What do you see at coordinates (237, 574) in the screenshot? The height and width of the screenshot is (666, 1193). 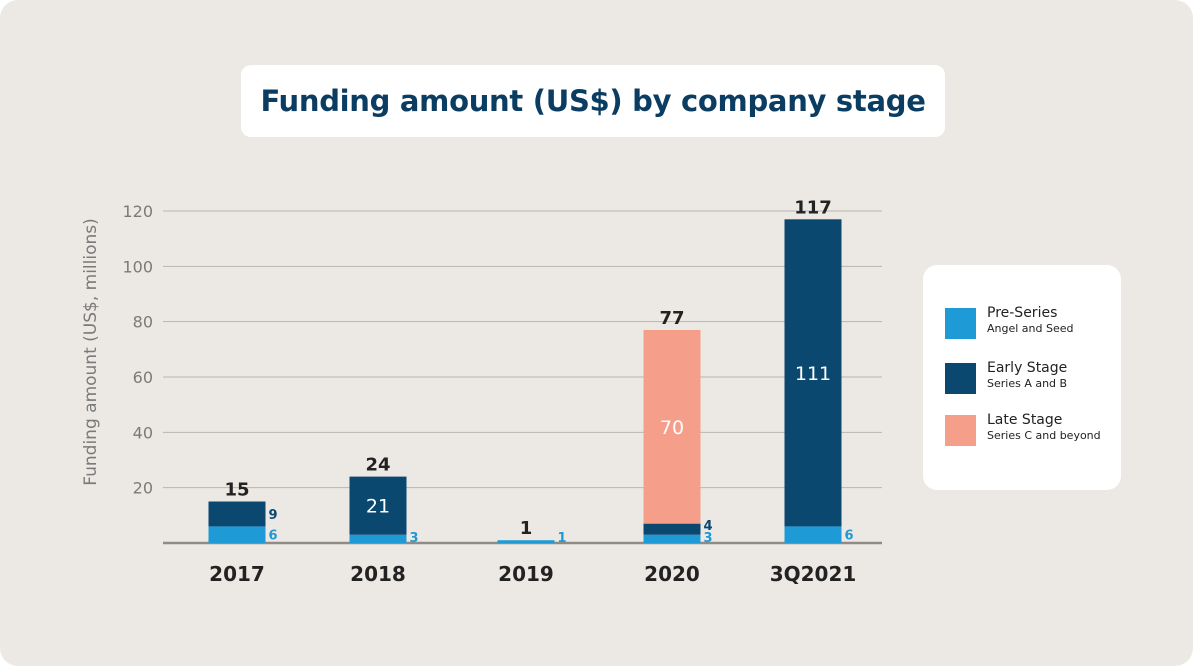 I see `x-tick-label: 2017` at bounding box center [237, 574].